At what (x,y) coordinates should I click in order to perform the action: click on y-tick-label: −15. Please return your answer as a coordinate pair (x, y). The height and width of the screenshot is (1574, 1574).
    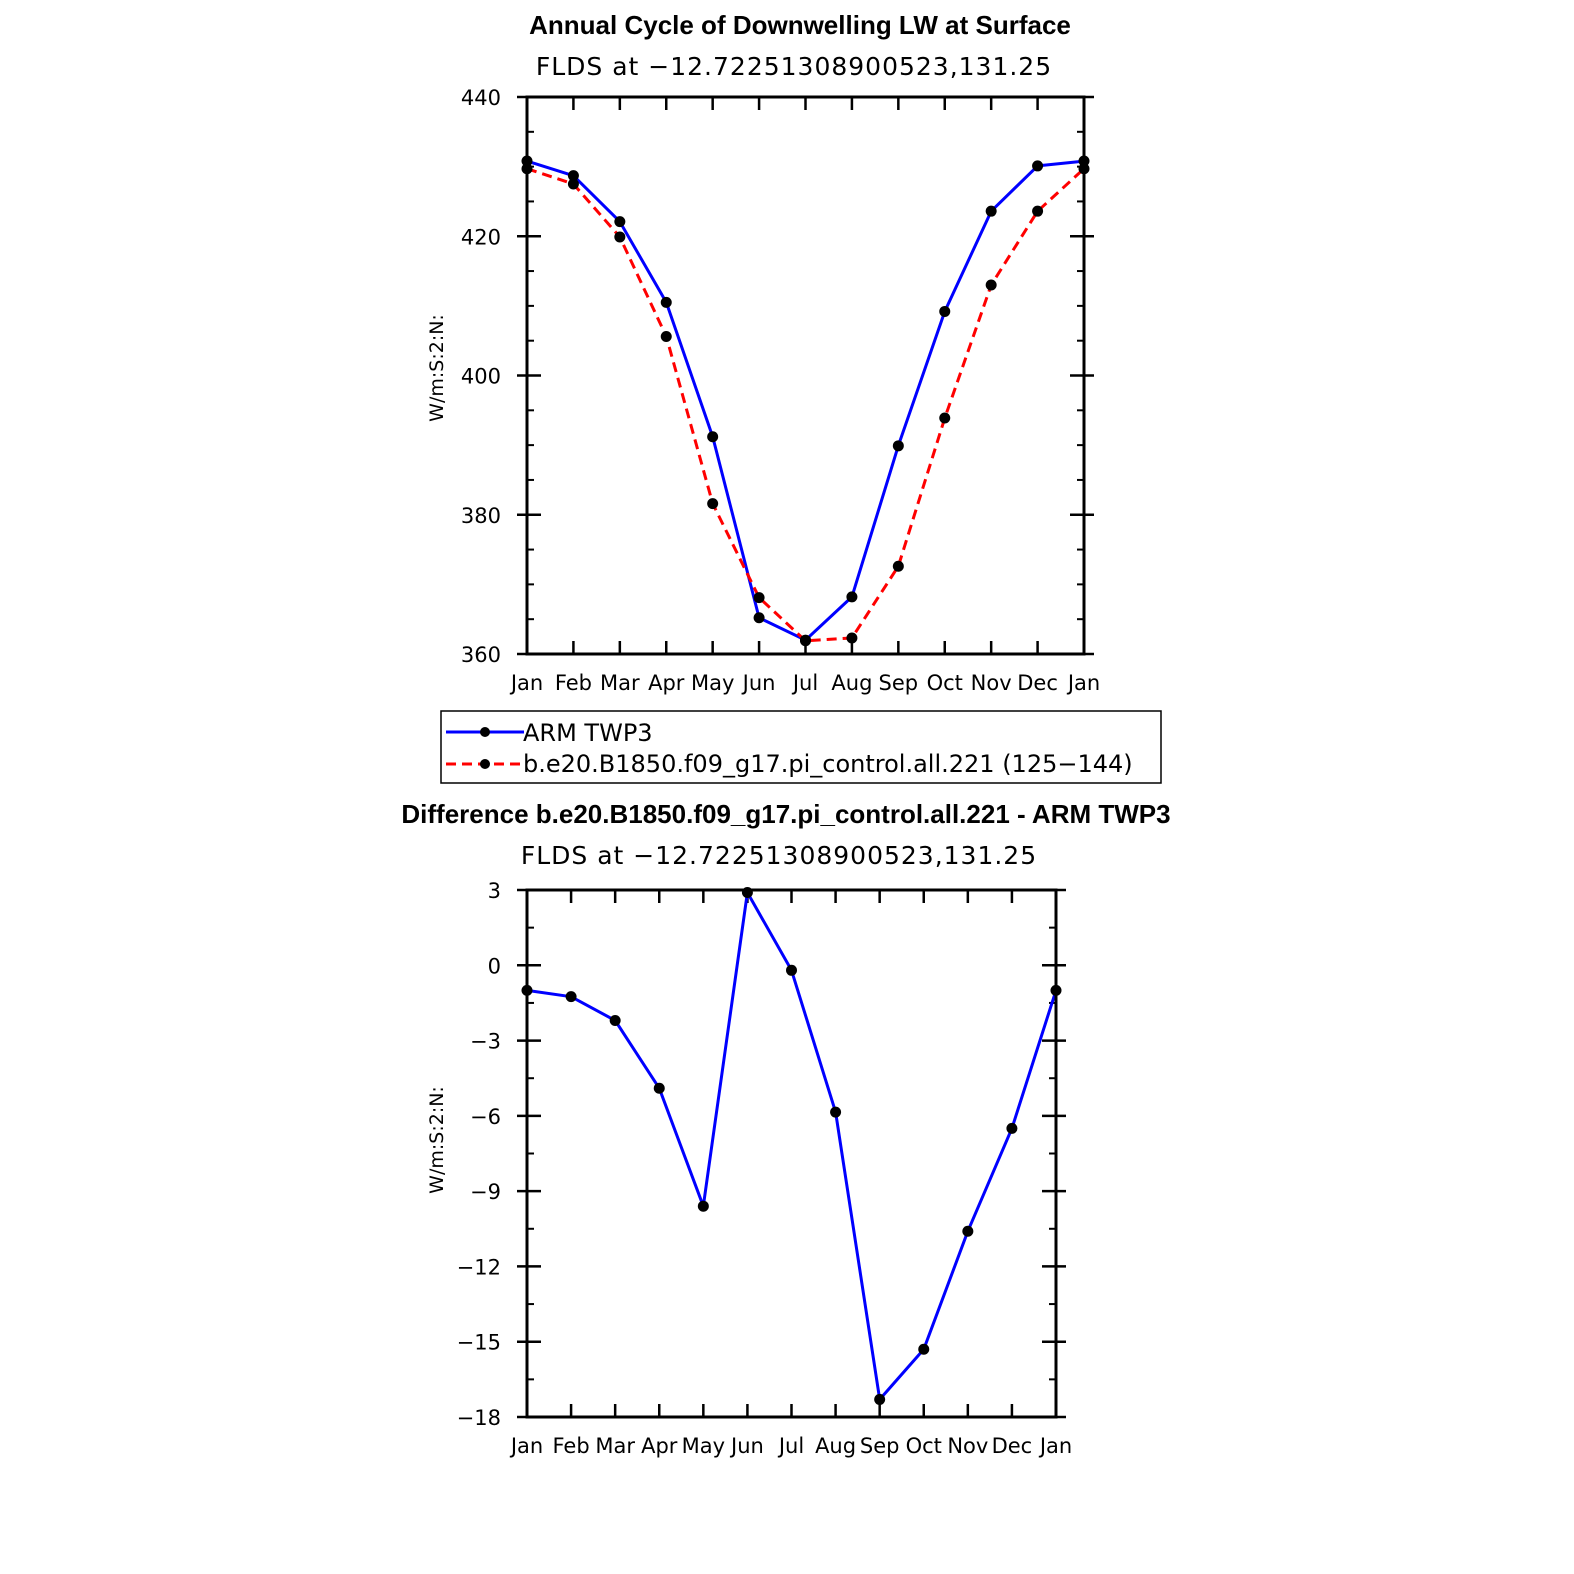
    Looking at the image, I should click on (479, 1343).